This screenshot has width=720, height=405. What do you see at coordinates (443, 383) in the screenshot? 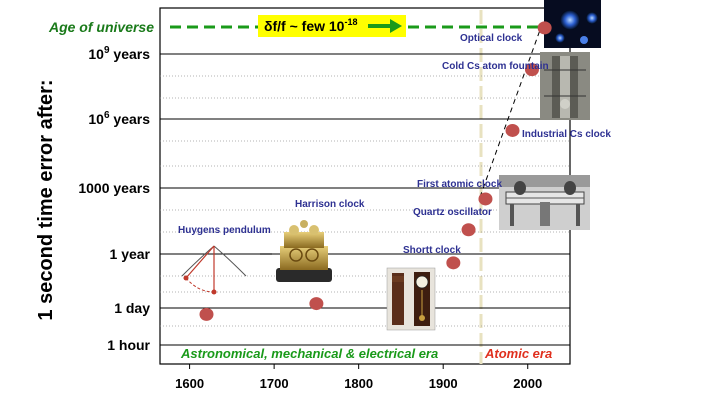
I see `x-tick-label: 1900` at bounding box center [443, 383].